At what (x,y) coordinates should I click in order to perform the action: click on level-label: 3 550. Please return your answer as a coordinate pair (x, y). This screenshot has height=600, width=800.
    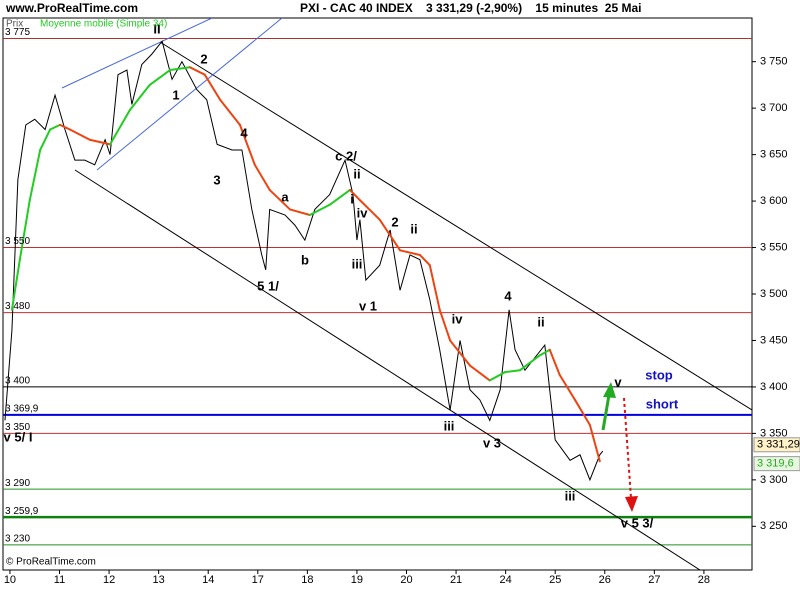
    Looking at the image, I should click on (17, 241).